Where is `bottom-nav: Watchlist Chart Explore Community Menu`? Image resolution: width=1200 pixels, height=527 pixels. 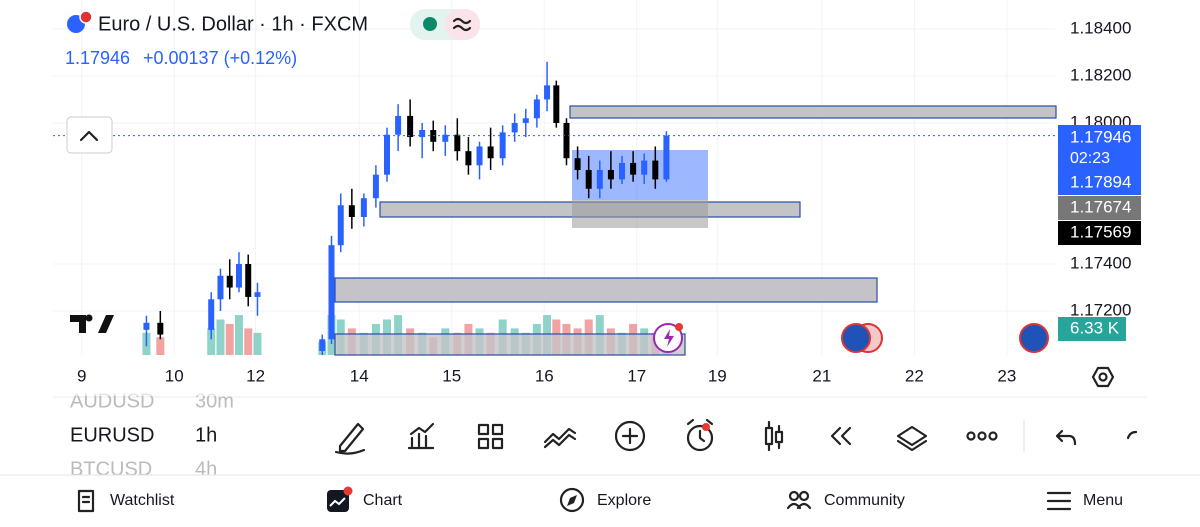 bottom-nav: Watchlist Chart Explore Community Menu is located at coordinates (600, 499).